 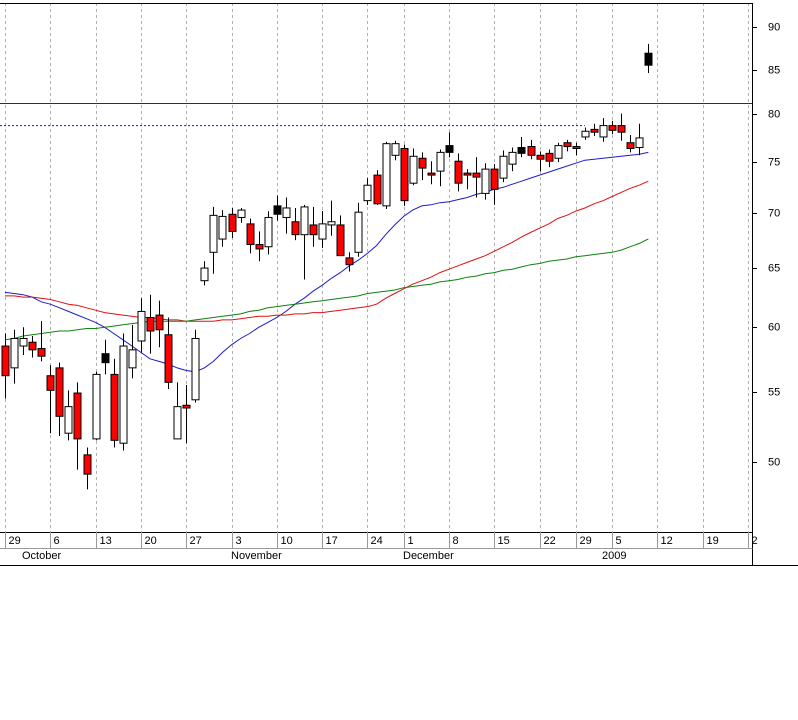 I want to click on y-tick-label: 55, so click(x=774, y=392).